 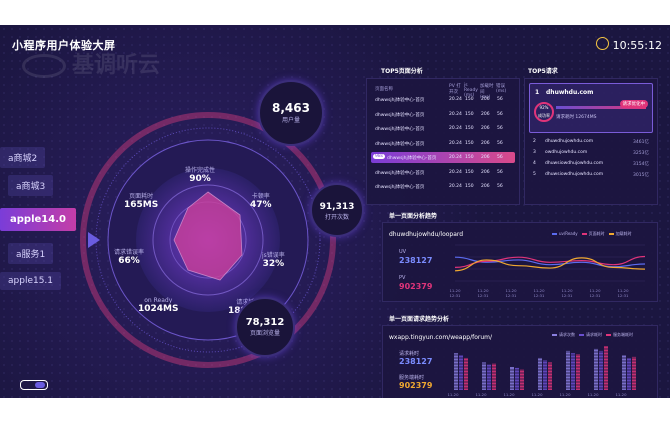 What do you see at coordinates (416, 260) in the screenshot?
I see `uv-value: 238127` at bounding box center [416, 260].